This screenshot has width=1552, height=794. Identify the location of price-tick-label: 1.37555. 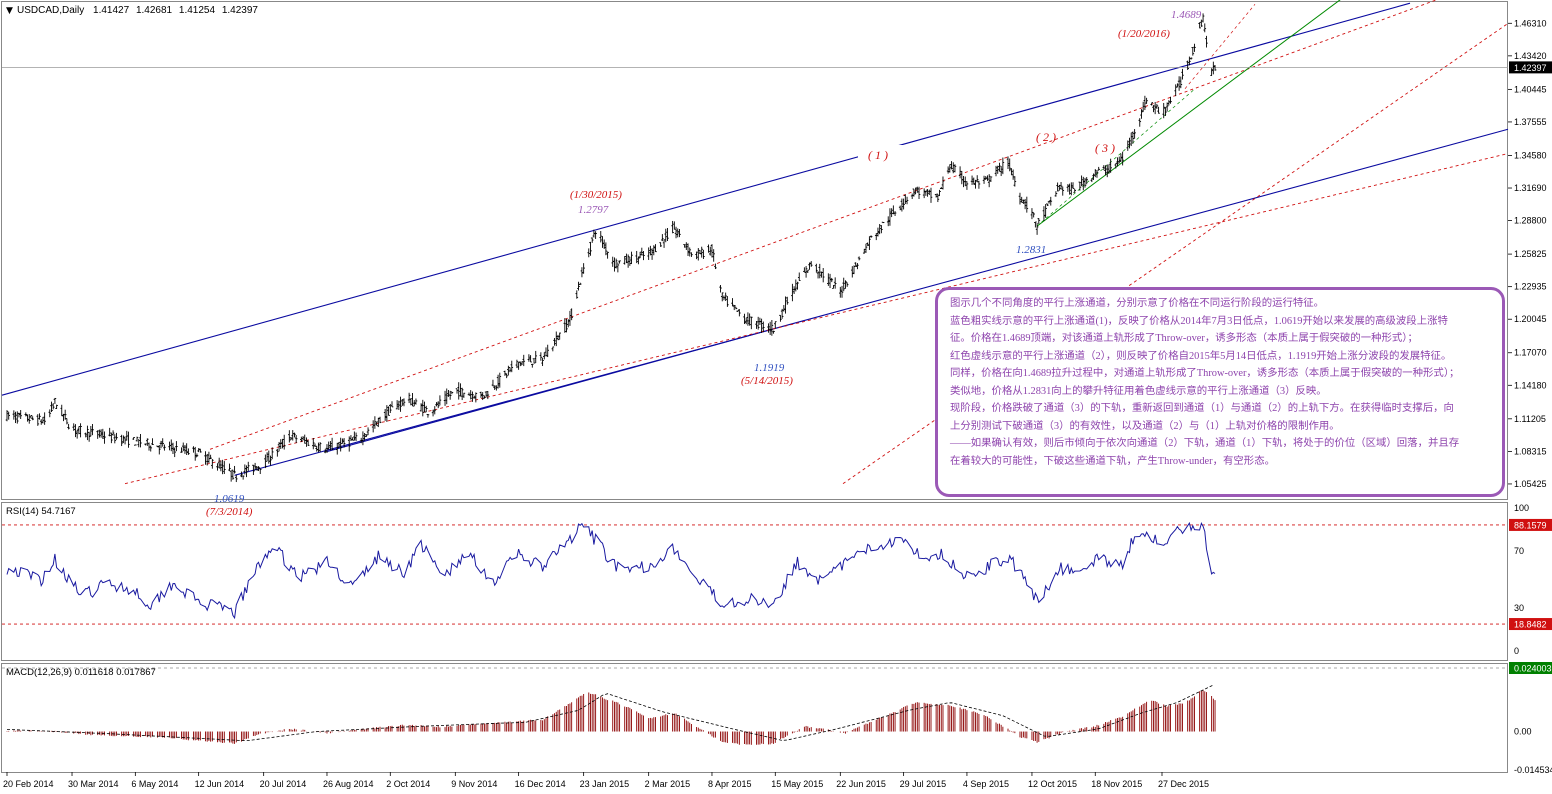
(1530, 122).